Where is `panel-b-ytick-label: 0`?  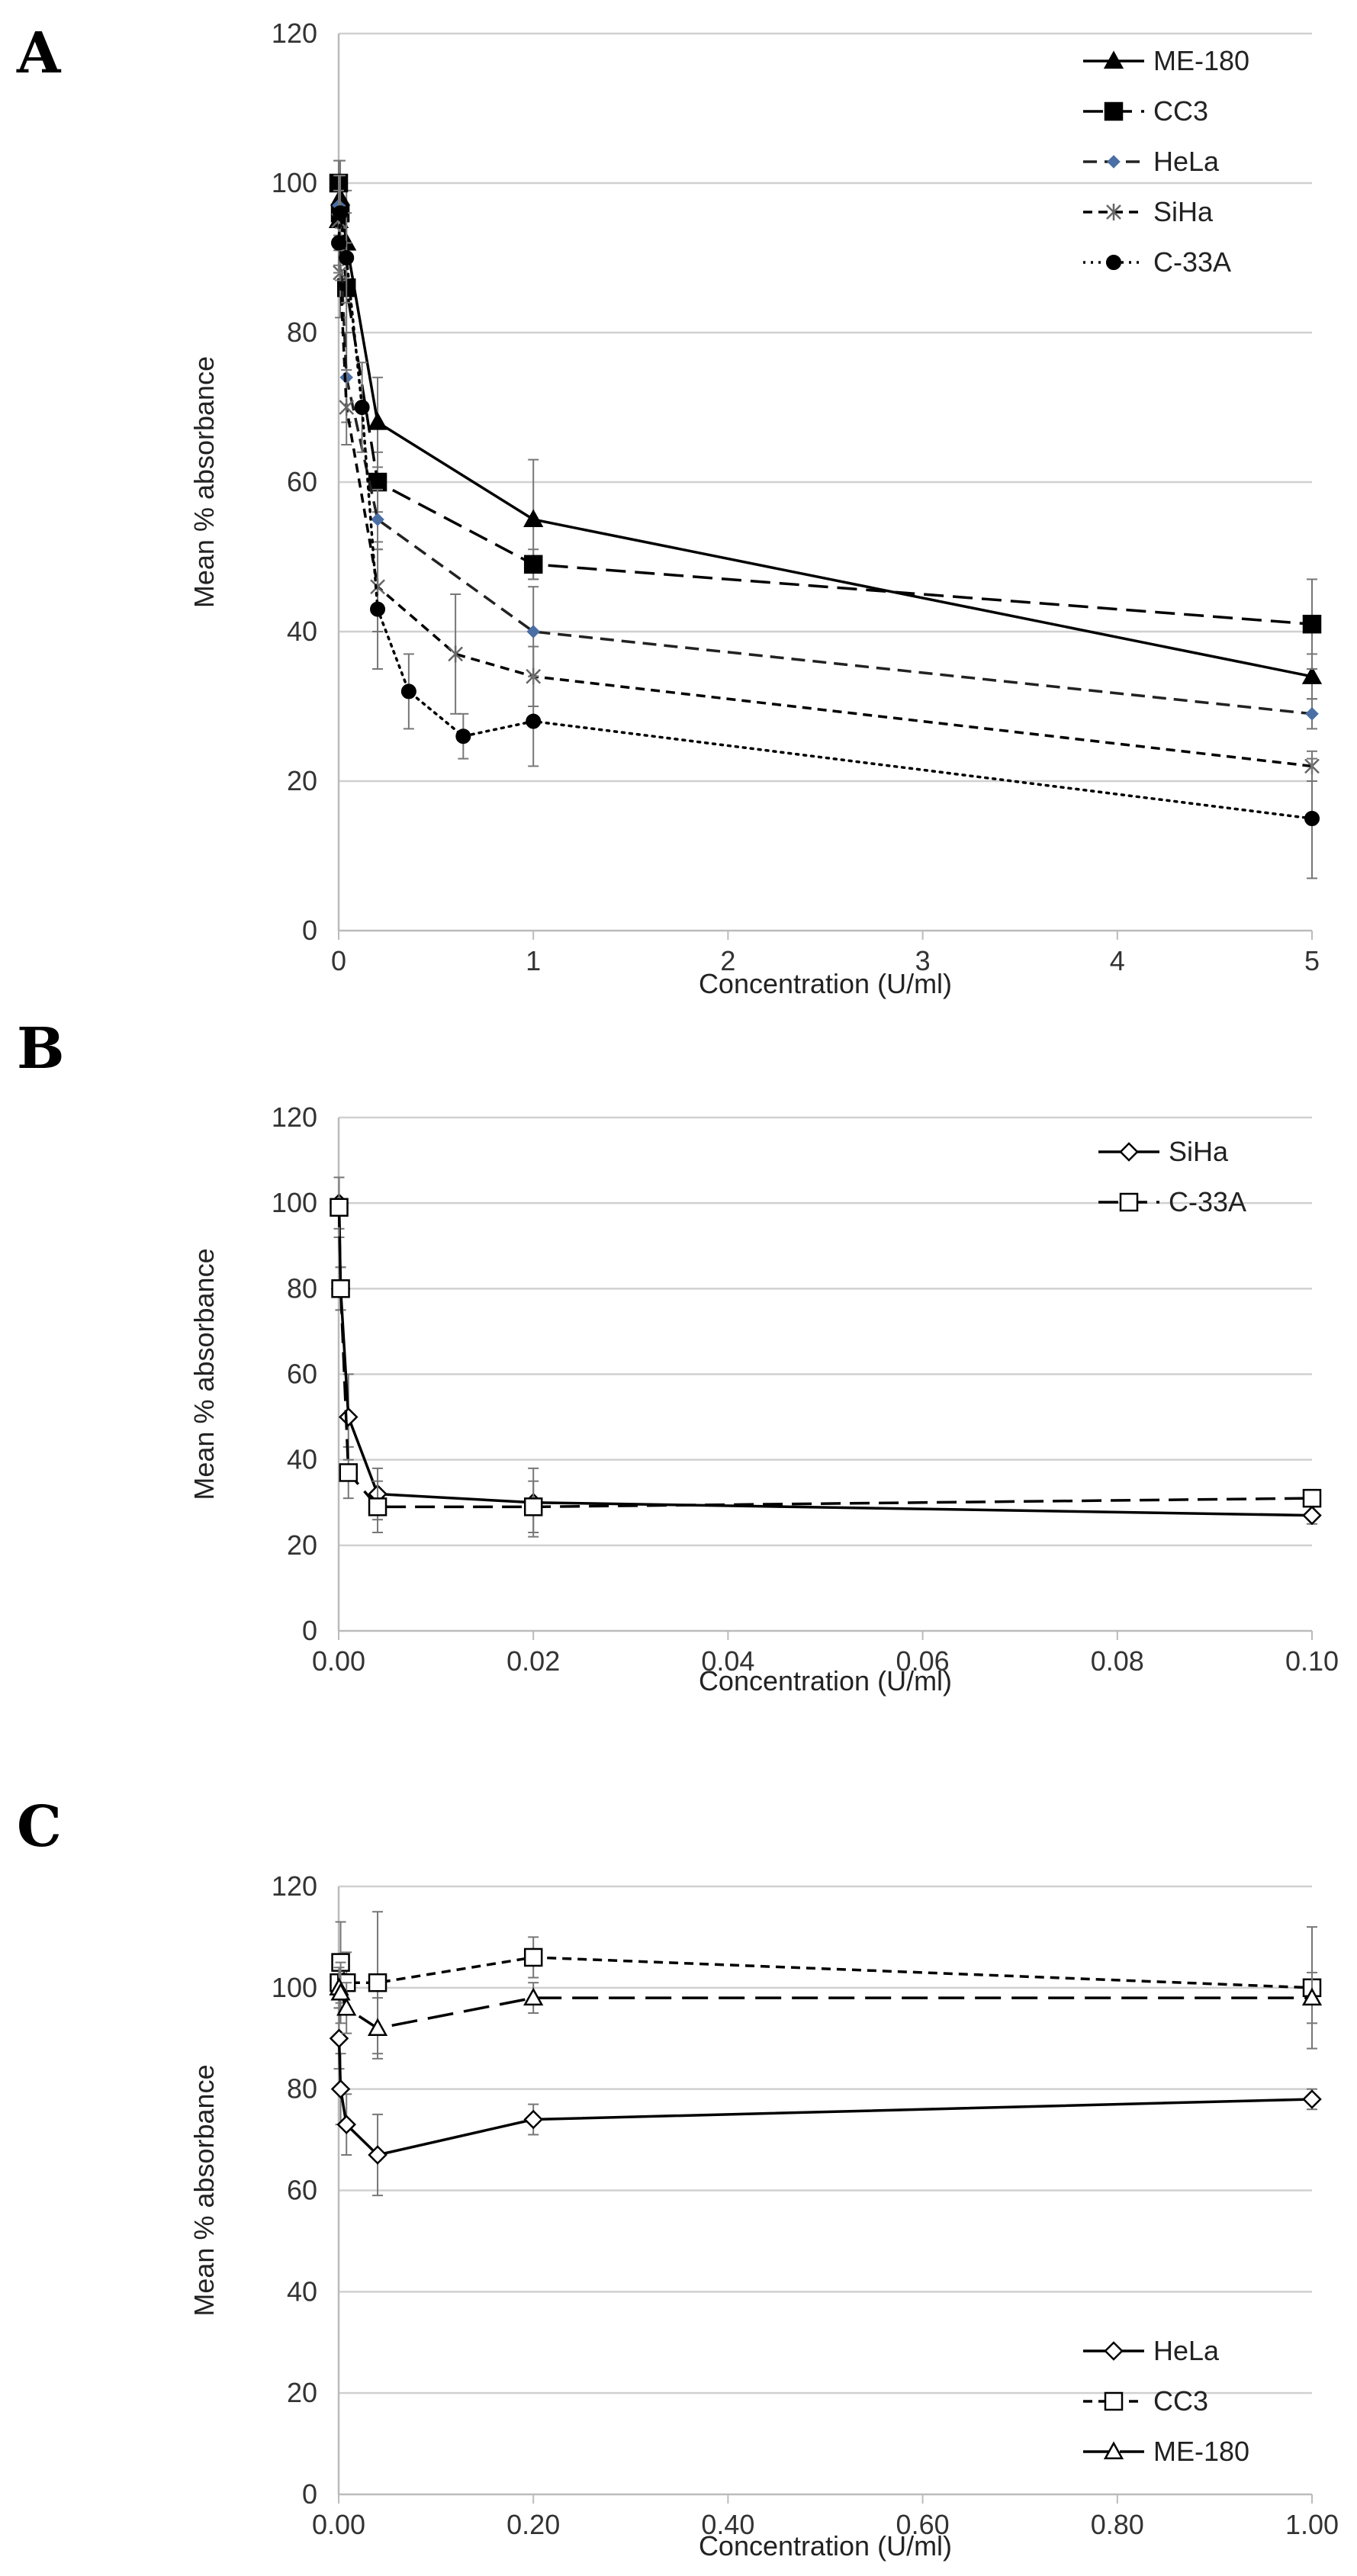
panel-b-ytick-label: 0 is located at coordinates (310, 1630).